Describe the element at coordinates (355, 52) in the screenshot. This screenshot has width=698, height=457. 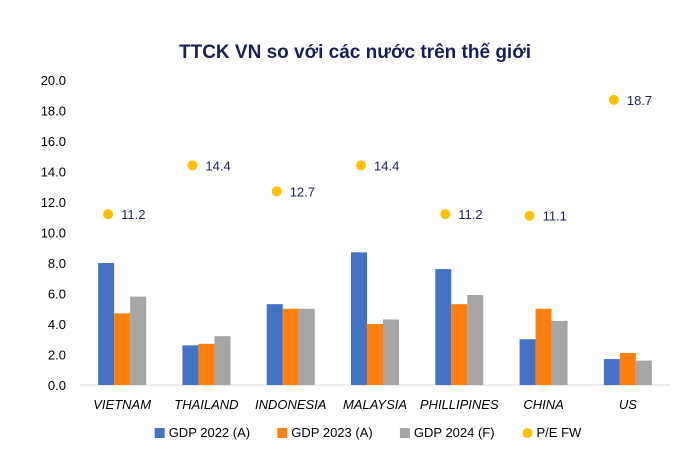
I see `chart-title: TTCK VN so với các nước trên thế giới` at that location.